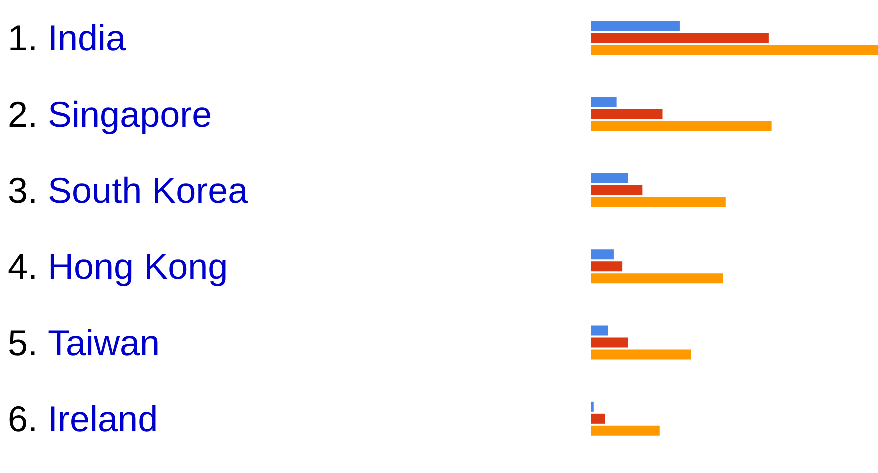  Describe the element at coordinates (83, 419) in the screenshot. I see `y-tick-label: 6. Ireland` at that location.